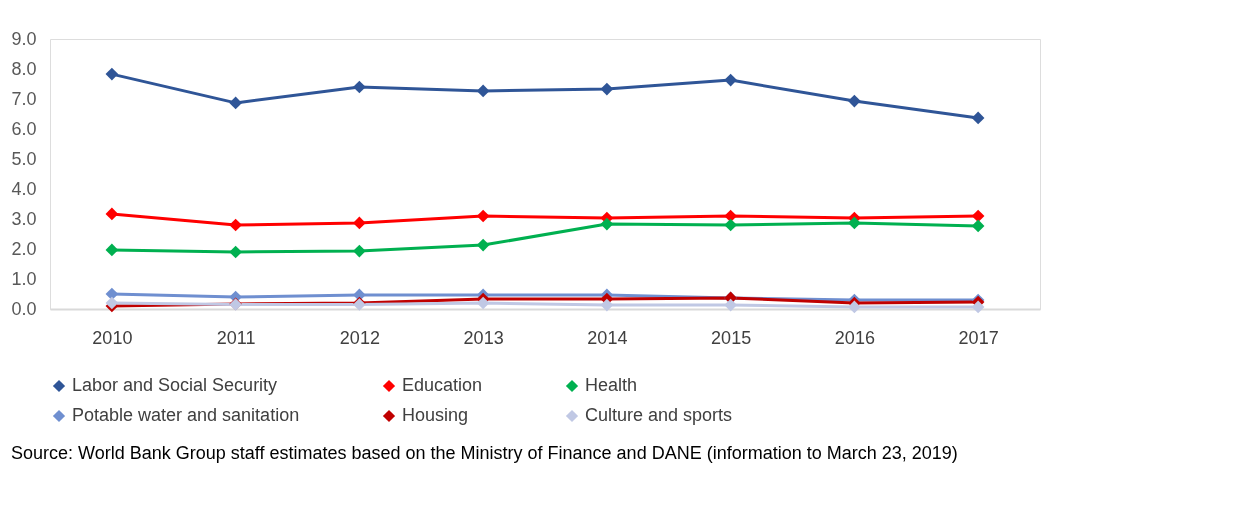 Image resolution: width=1244 pixels, height=508 pixels. What do you see at coordinates (112, 337) in the screenshot?
I see `x-tick-label: 2010` at bounding box center [112, 337].